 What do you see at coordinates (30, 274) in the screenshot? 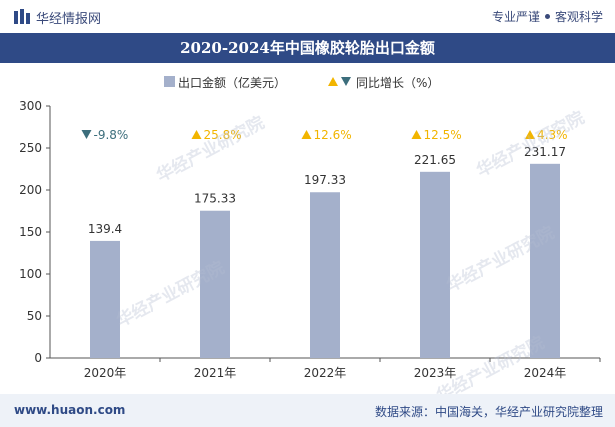
I see `y-tick-label: 100` at bounding box center [30, 274].